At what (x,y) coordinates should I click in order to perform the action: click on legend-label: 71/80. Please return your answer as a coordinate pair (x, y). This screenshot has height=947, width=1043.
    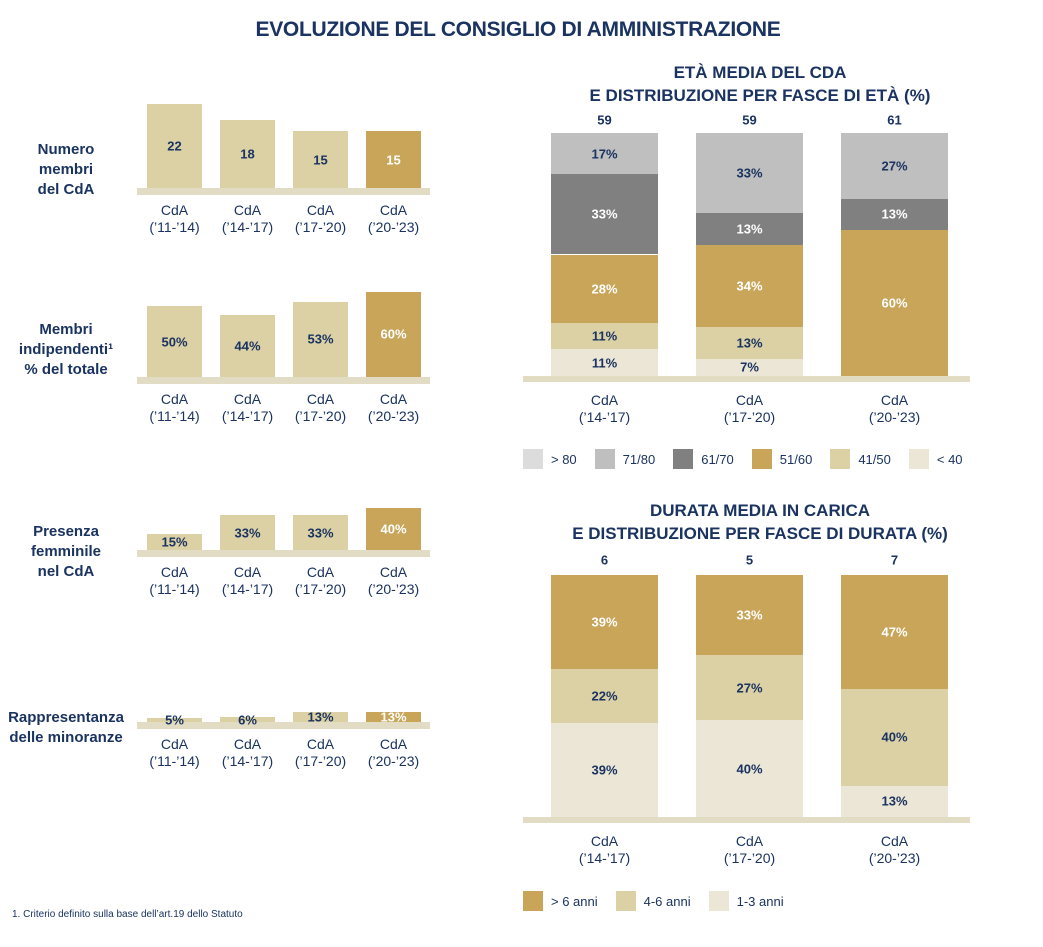
    Looking at the image, I should click on (639, 459).